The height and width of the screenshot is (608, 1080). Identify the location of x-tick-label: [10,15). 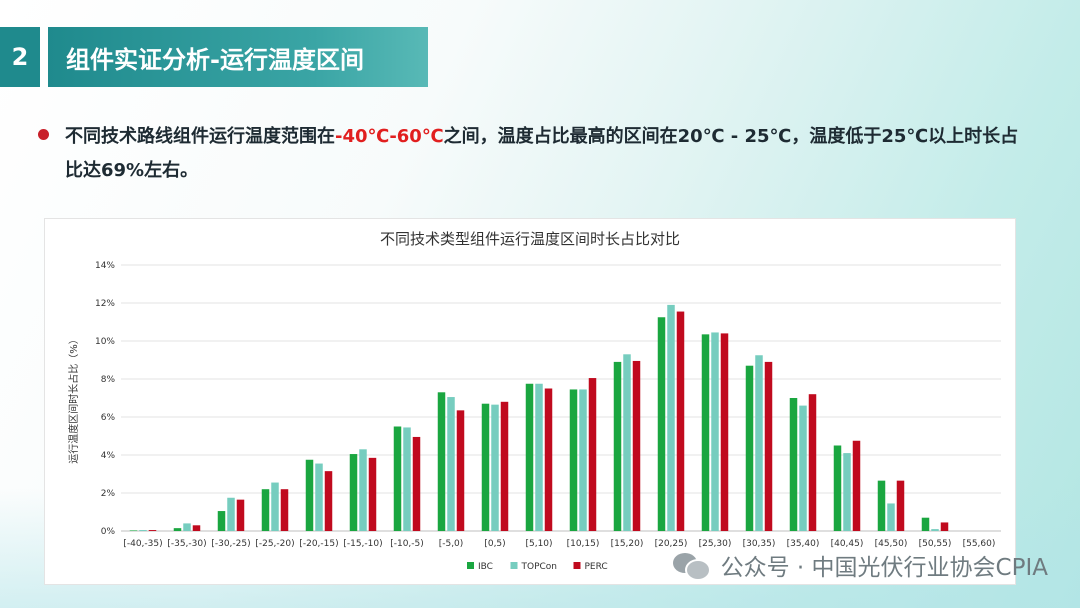
(583, 544).